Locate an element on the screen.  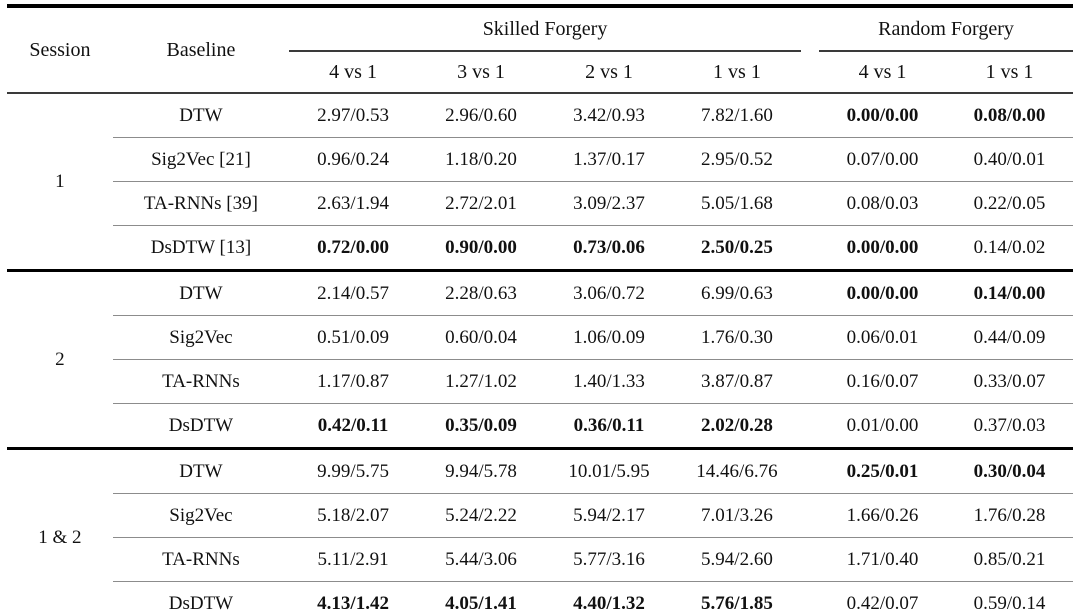
value-cell: 5.11/2.91 is located at coordinates (353, 559).